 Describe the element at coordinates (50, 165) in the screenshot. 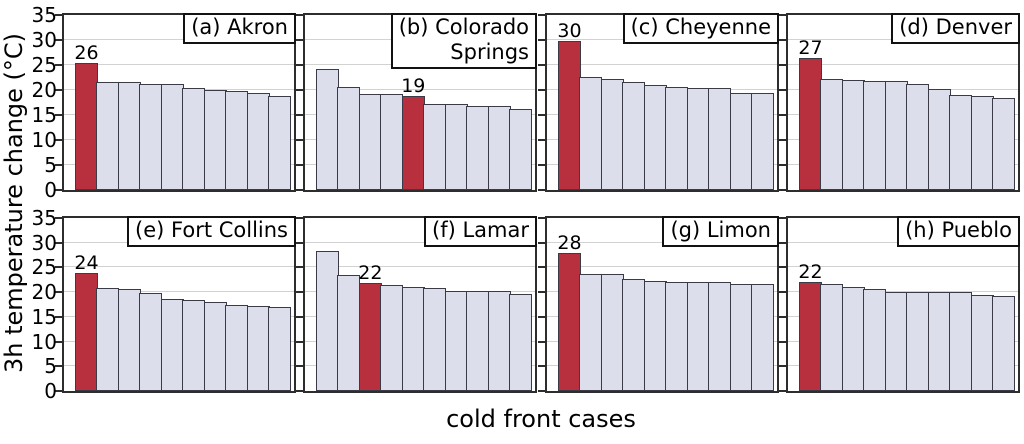

I see `y-tick-label: 5` at that location.